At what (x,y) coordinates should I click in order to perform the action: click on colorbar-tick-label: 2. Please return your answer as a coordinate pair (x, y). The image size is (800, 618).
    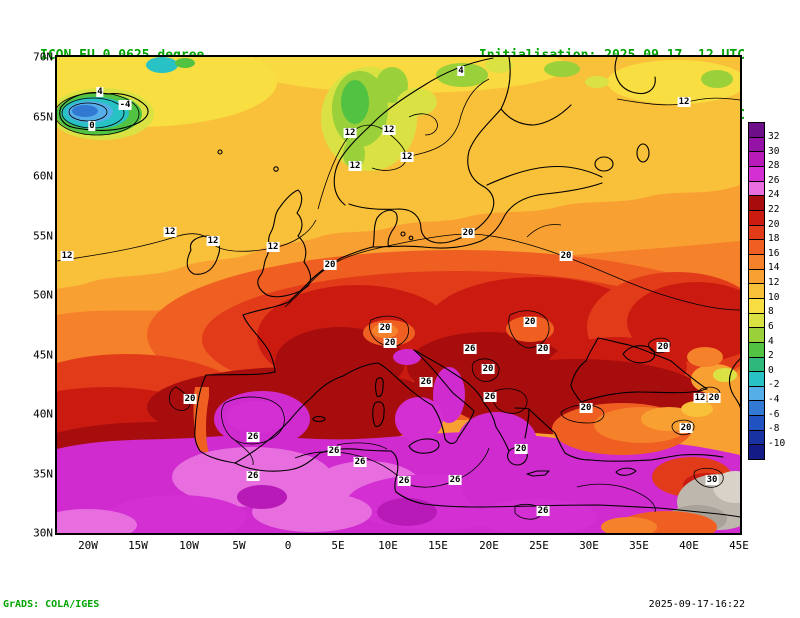
    Looking at the image, I should click on (771, 356).